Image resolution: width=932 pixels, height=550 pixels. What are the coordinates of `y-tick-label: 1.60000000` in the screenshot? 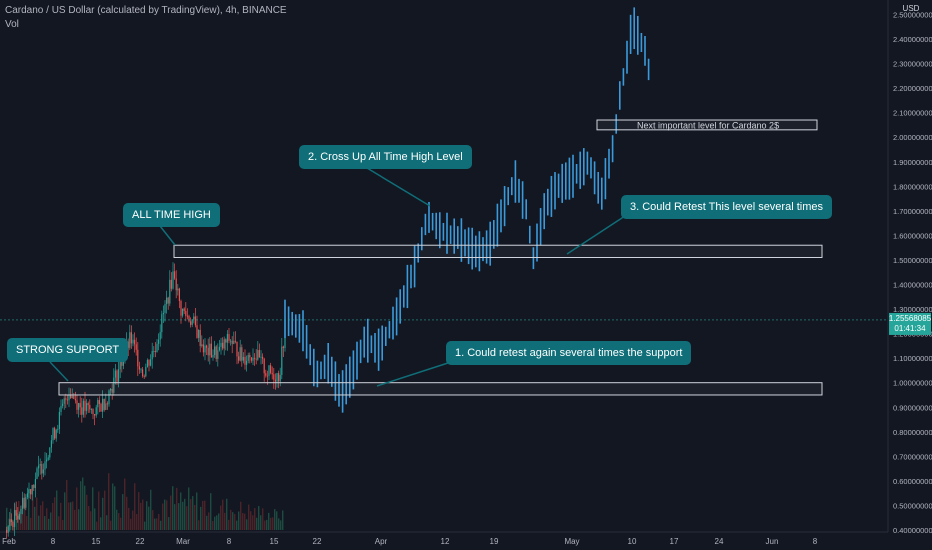 It's located at (912, 235).